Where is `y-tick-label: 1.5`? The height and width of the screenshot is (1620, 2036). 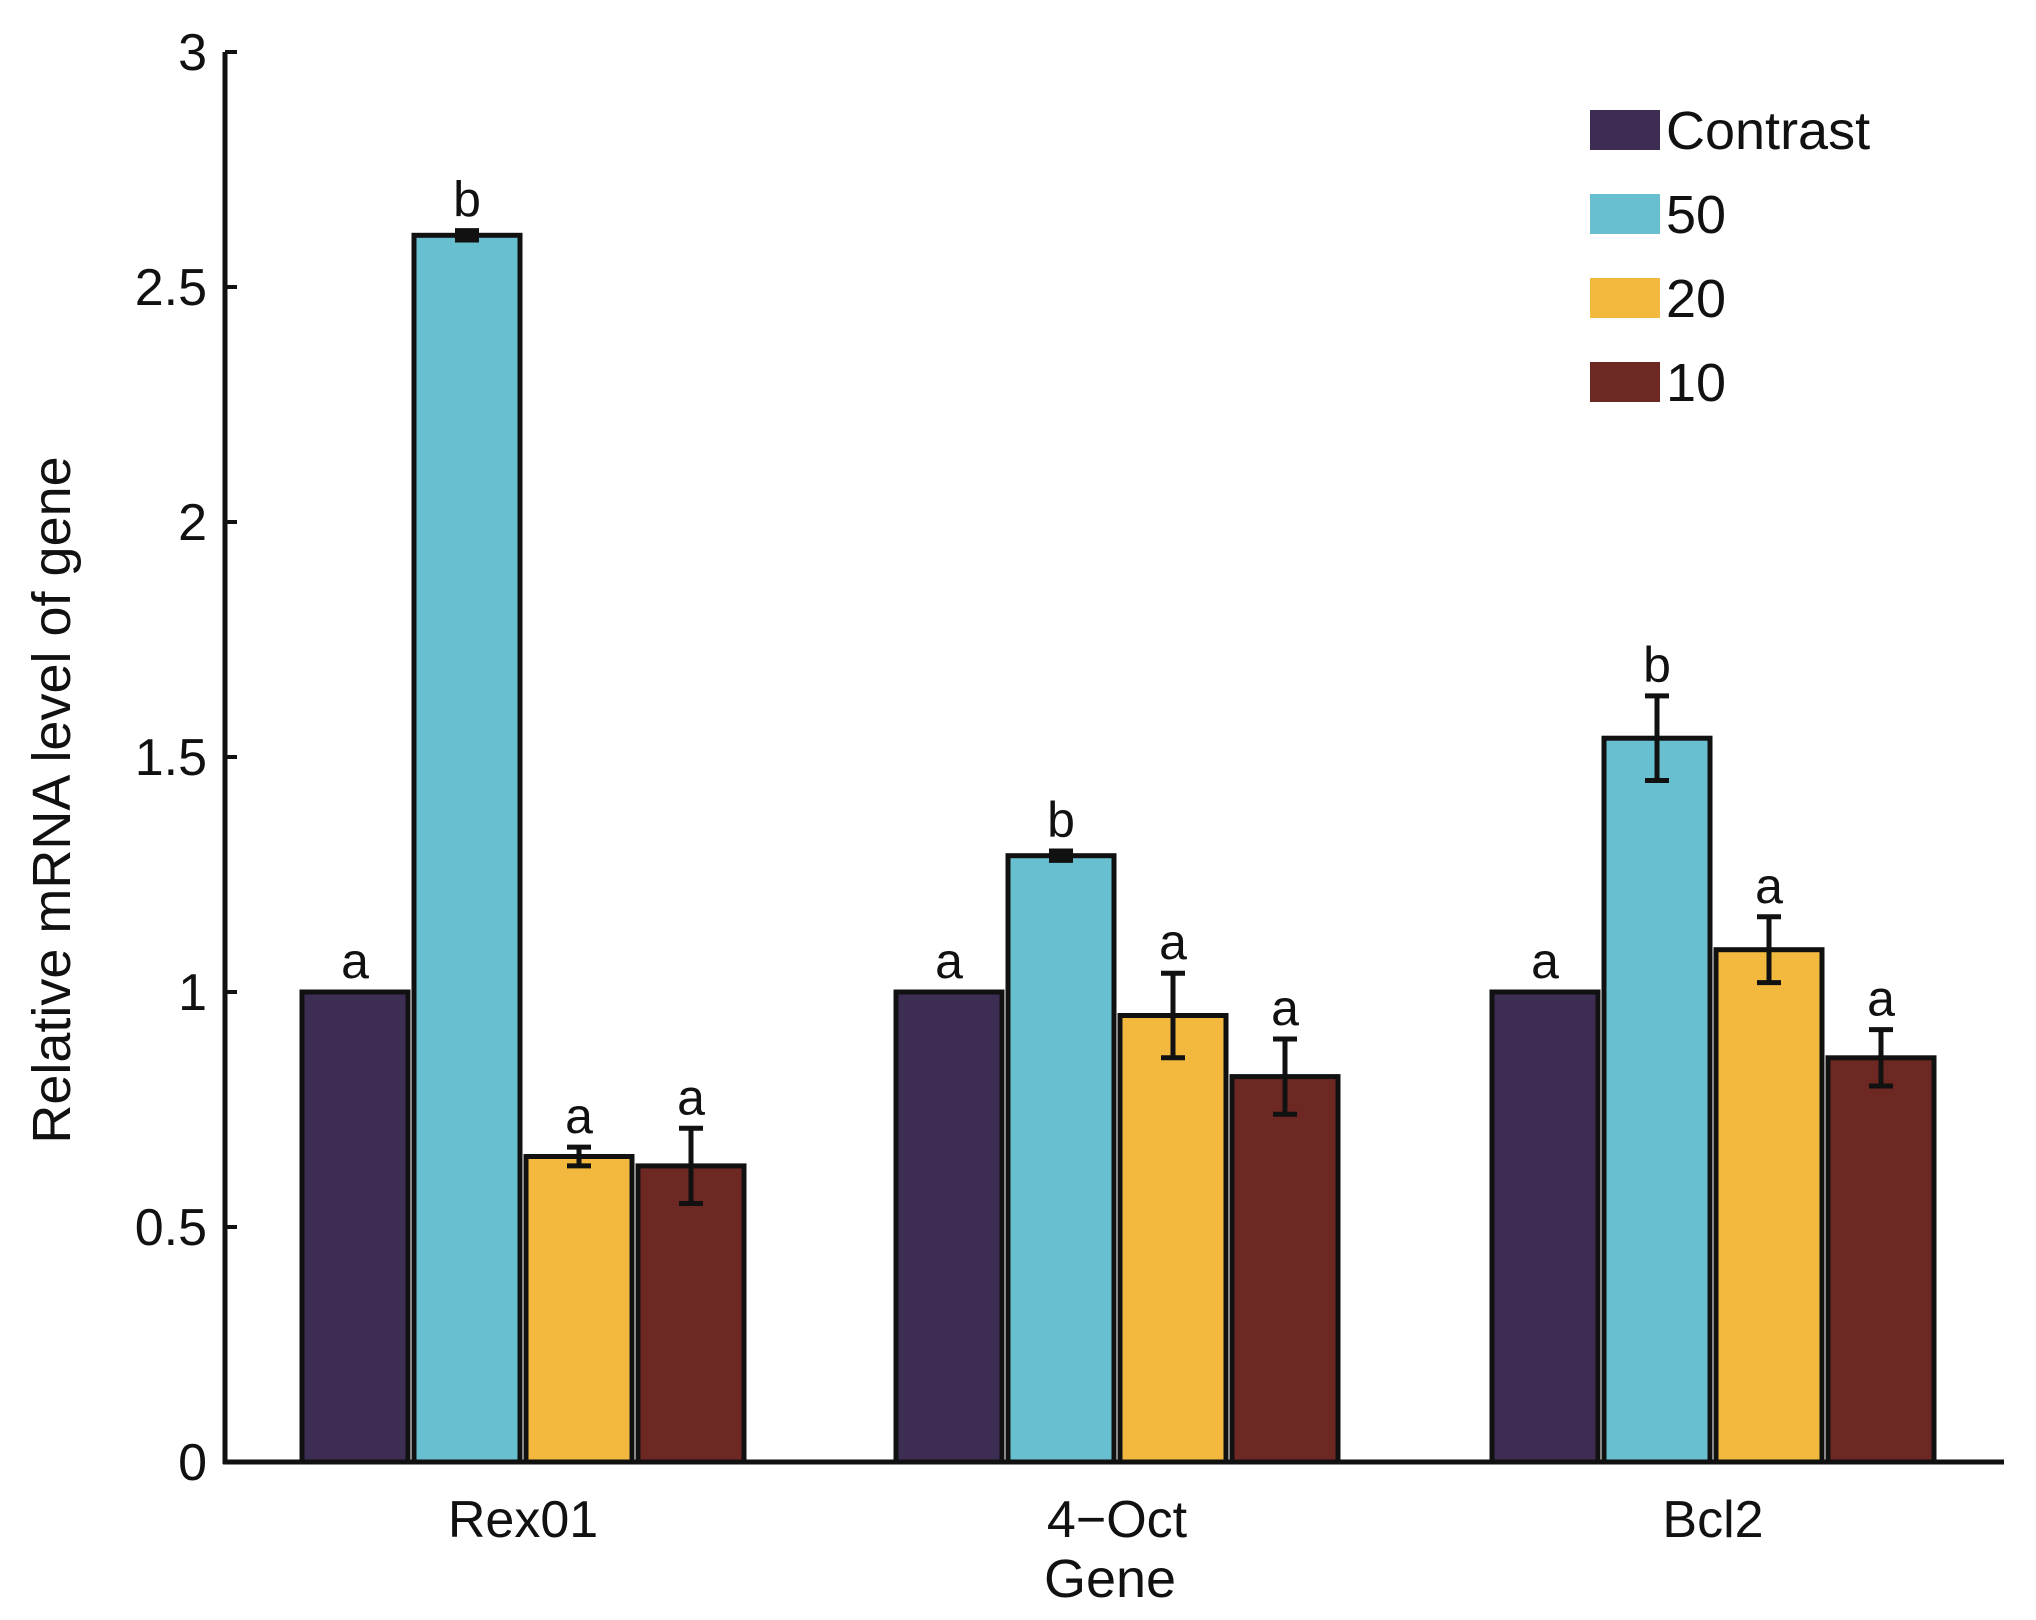
y-tick-label: 1.5 is located at coordinates (171, 758).